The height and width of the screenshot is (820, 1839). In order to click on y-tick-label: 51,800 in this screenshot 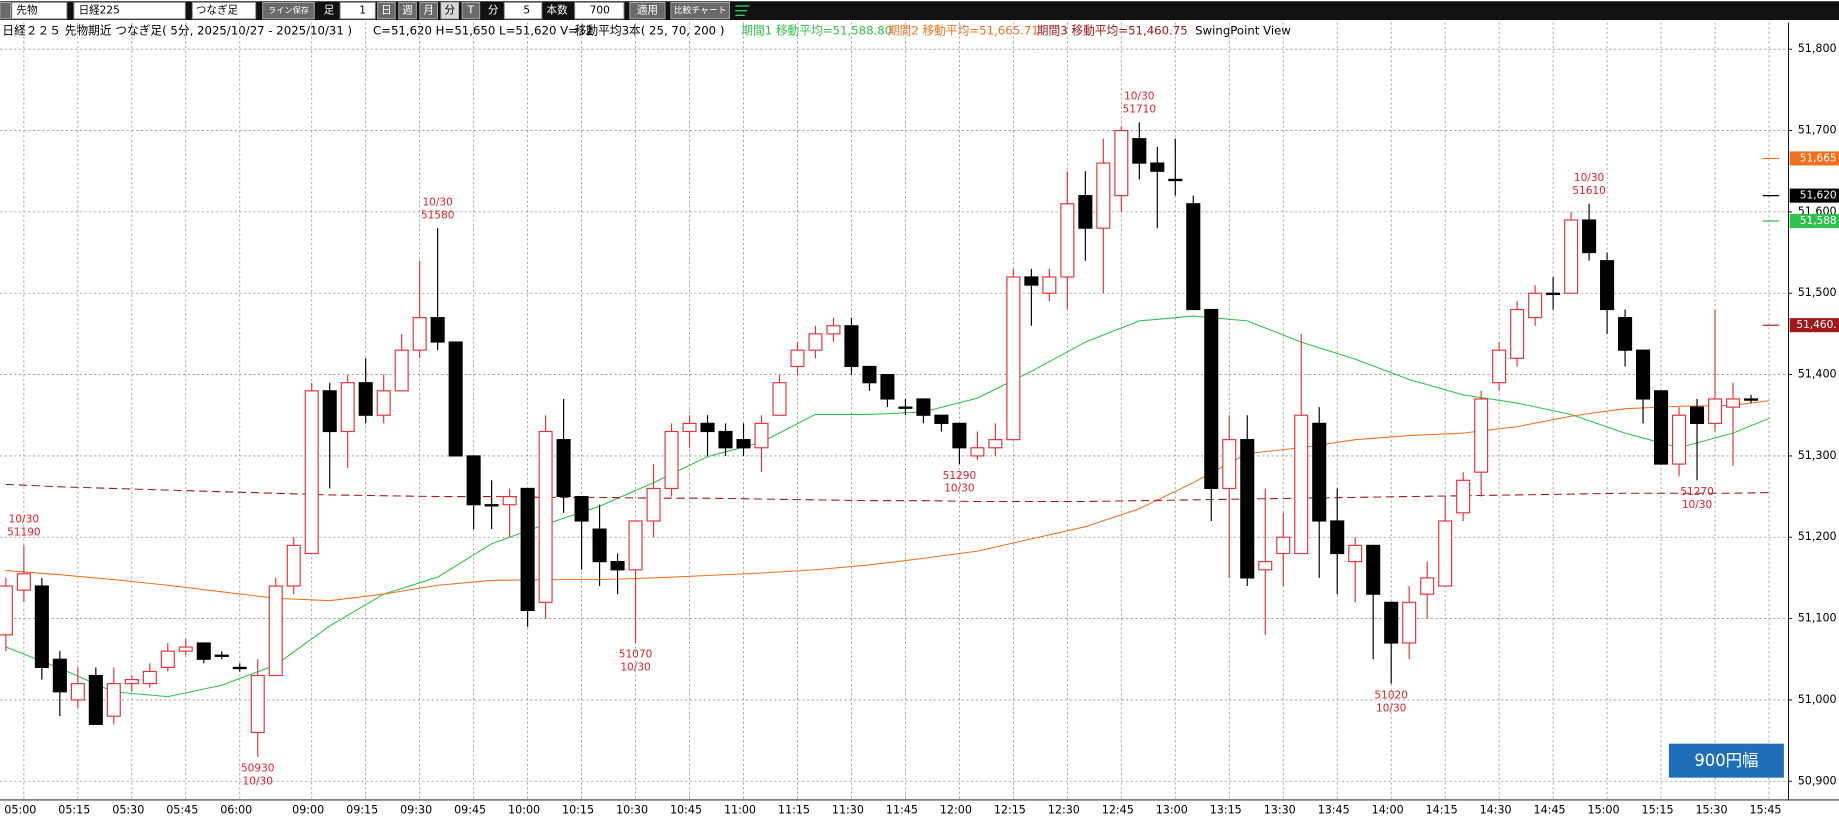, I will do `click(1817, 48)`.